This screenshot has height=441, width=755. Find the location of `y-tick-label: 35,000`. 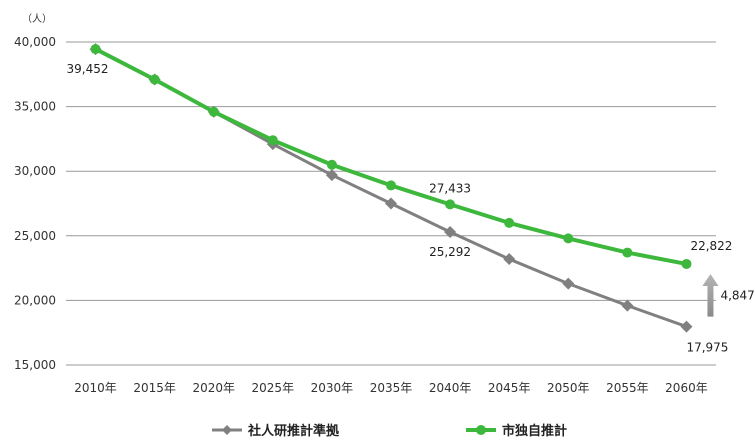

y-tick-label: 35,000 is located at coordinates (35, 107).